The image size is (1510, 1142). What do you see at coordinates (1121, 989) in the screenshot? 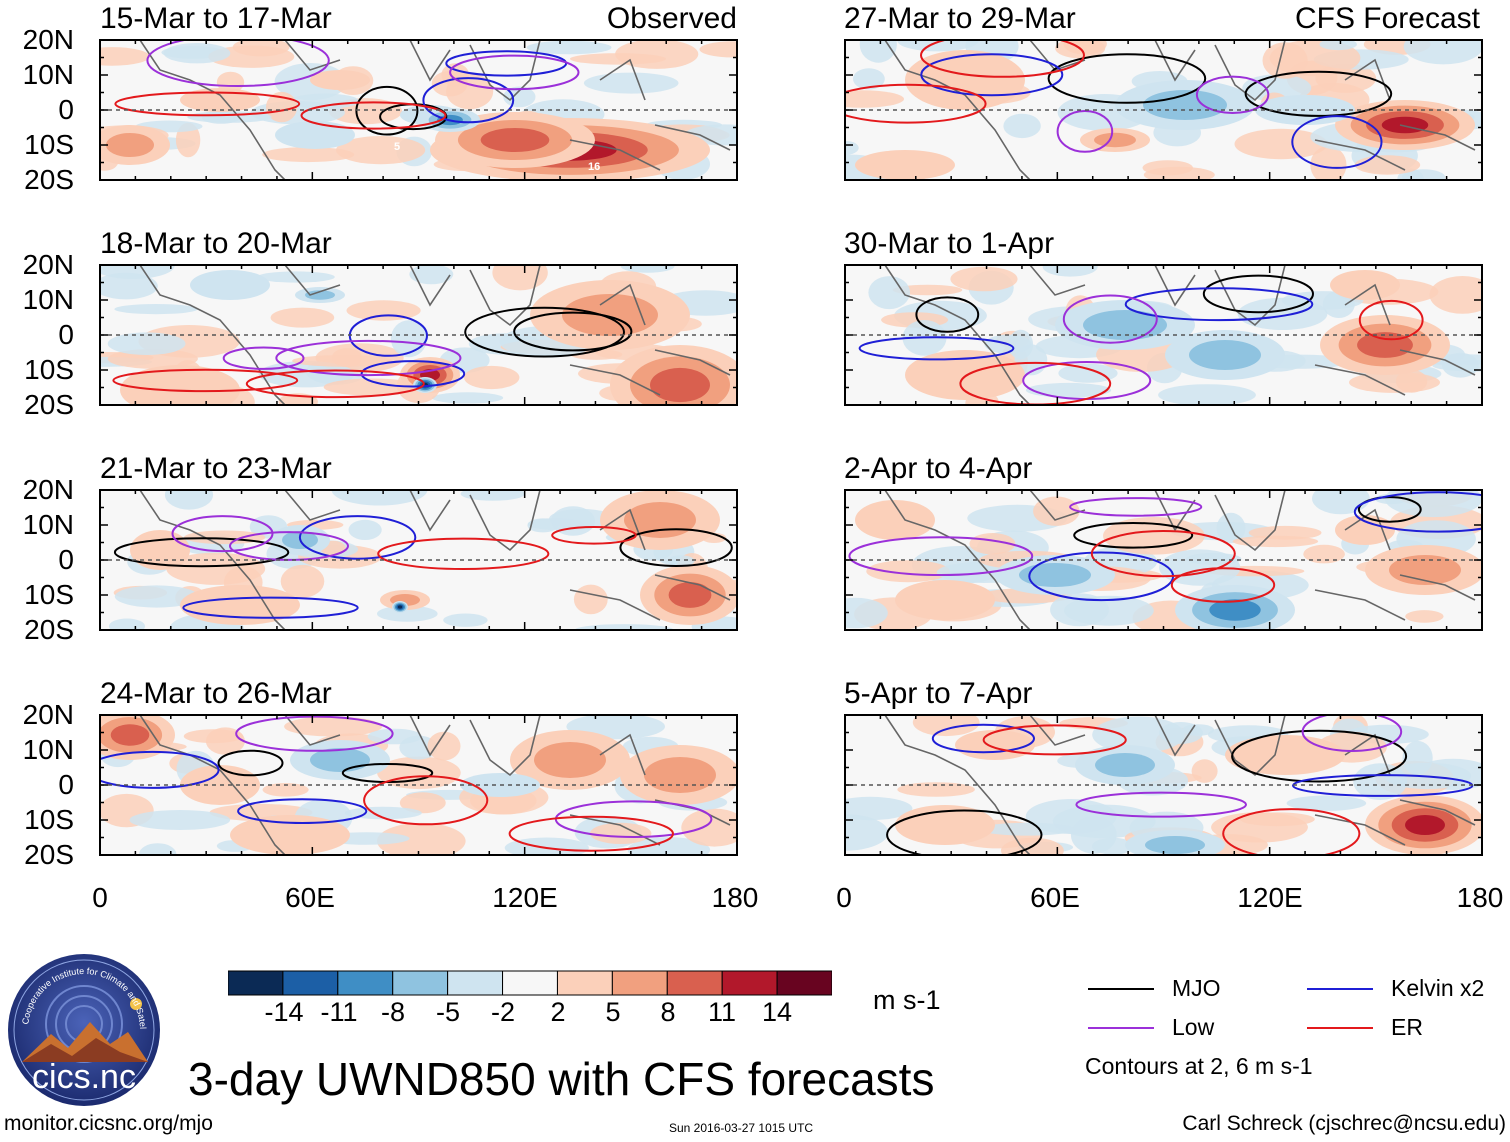
I see `mjo-legend-line` at bounding box center [1121, 989].